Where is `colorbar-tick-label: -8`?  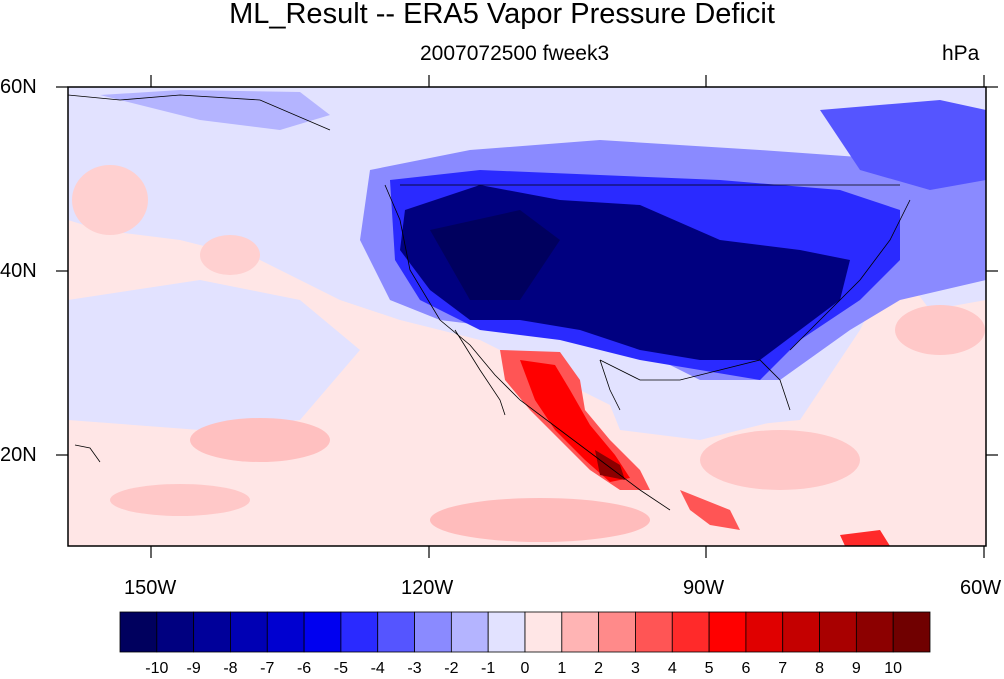
colorbar-tick-label: -8 is located at coordinates (230, 668).